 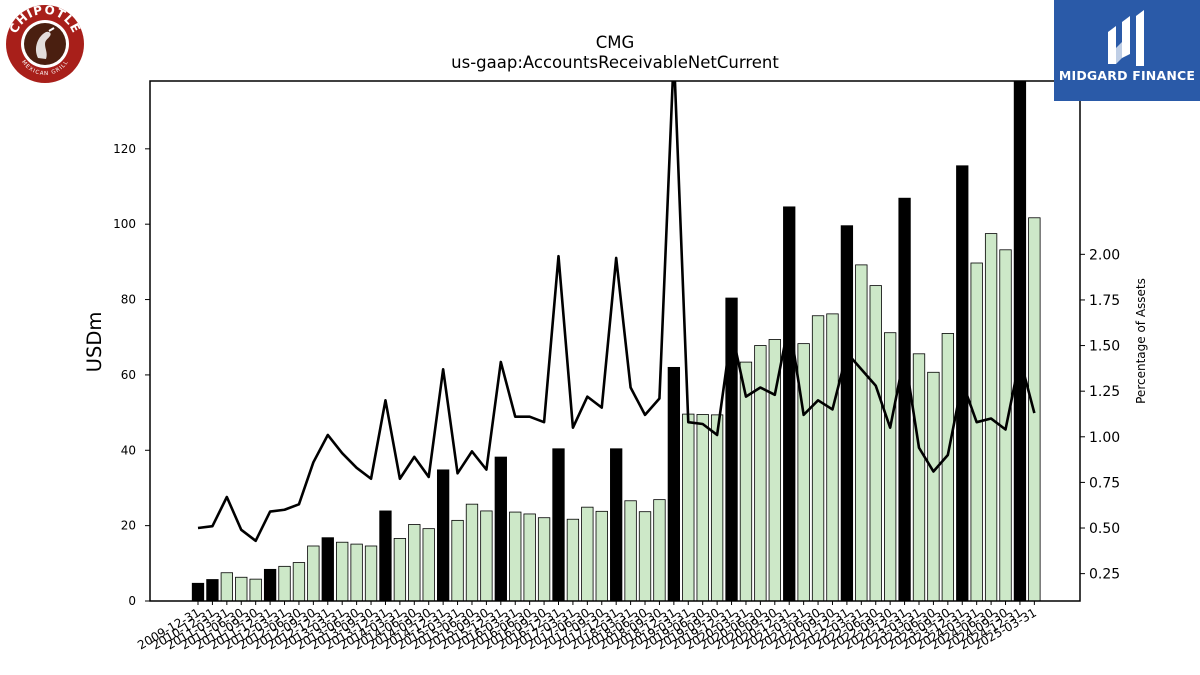 I want to click on chart-title: CMG, so click(x=615, y=42).